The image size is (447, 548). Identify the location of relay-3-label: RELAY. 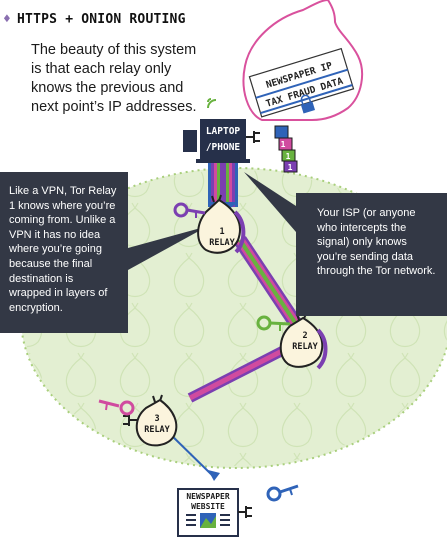
(157, 430).